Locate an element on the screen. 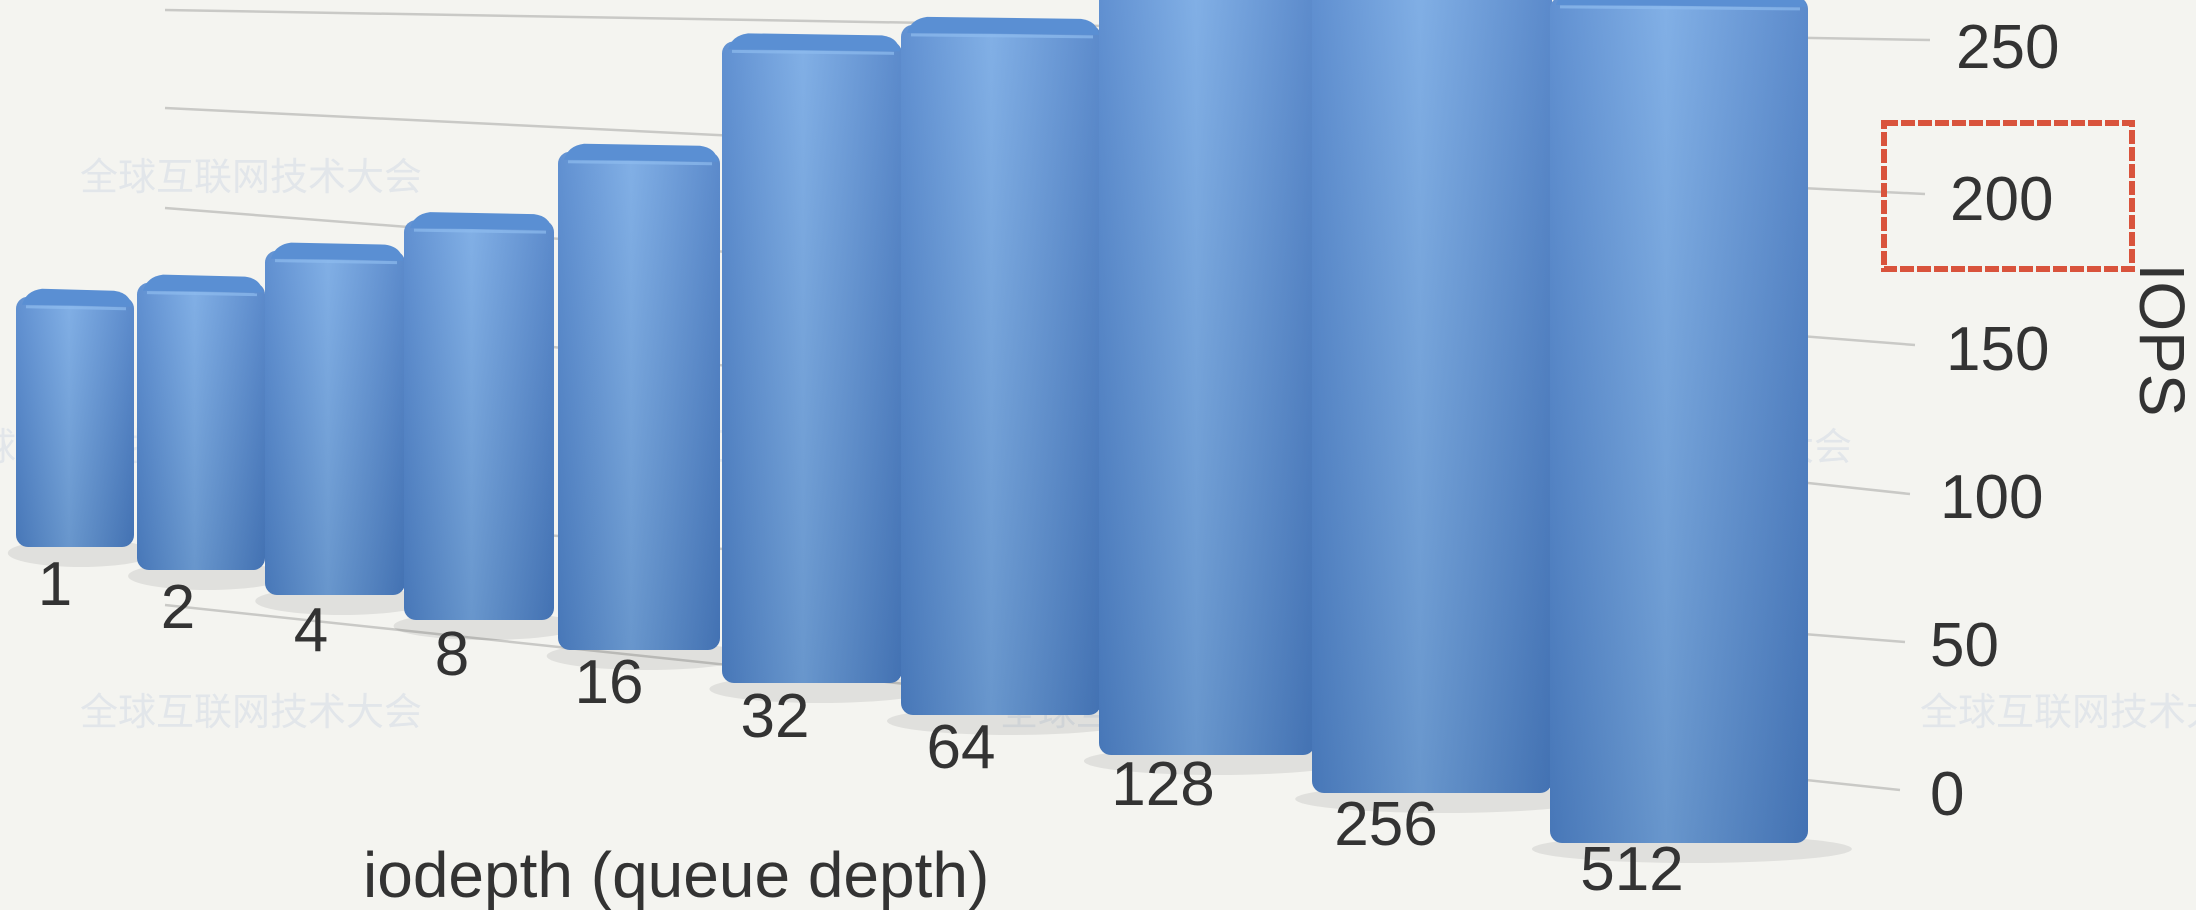  x-axis-title: iodepth (queue depth) is located at coordinates (676, 874).